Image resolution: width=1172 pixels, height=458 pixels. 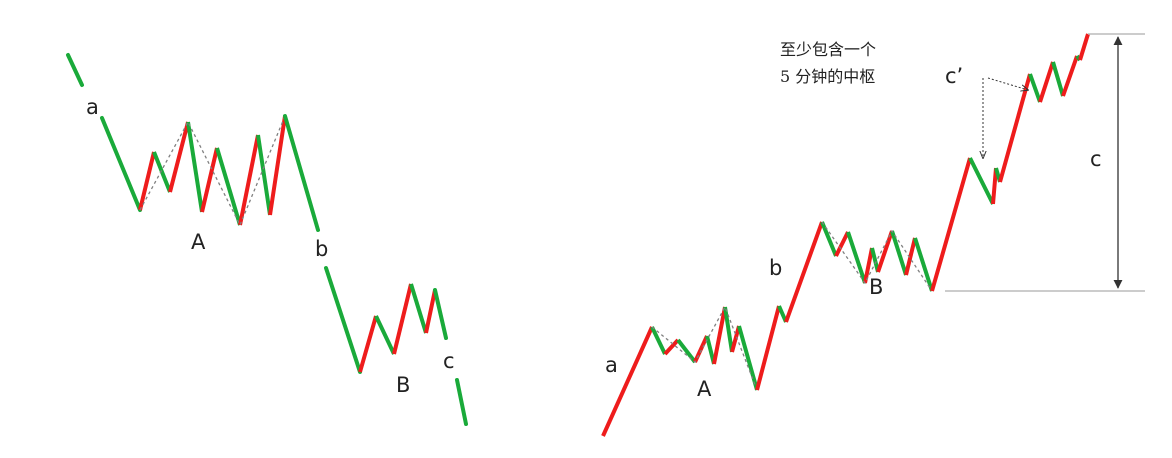 What do you see at coordinates (1010, 162) in the screenshot?
I see `right-wave-c` at bounding box center [1010, 162].